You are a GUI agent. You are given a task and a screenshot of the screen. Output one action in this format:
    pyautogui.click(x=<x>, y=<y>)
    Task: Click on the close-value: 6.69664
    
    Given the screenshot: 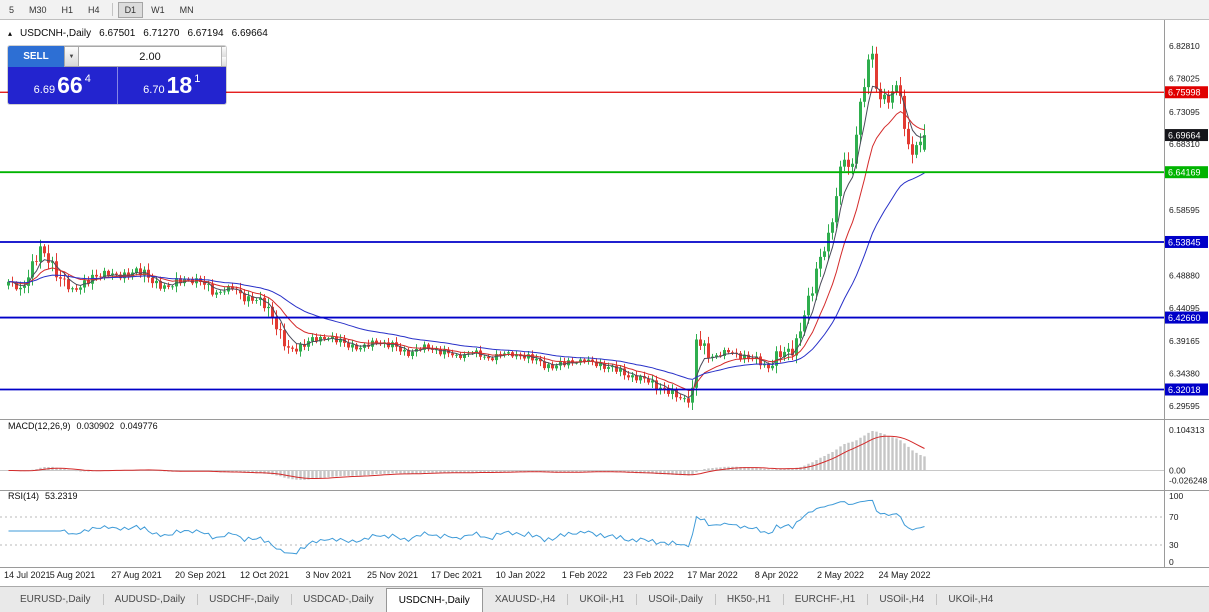 What is the action you would take?
    pyautogui.click(x=249, y=33)
    